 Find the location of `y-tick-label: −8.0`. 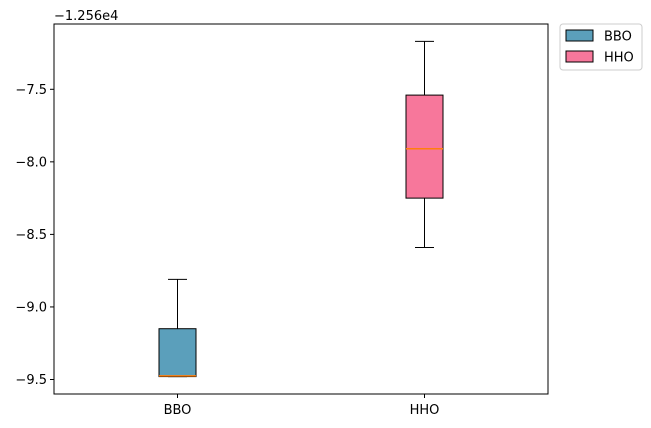

y-tick-label: −8.0 is located at coordinates (31, 162).